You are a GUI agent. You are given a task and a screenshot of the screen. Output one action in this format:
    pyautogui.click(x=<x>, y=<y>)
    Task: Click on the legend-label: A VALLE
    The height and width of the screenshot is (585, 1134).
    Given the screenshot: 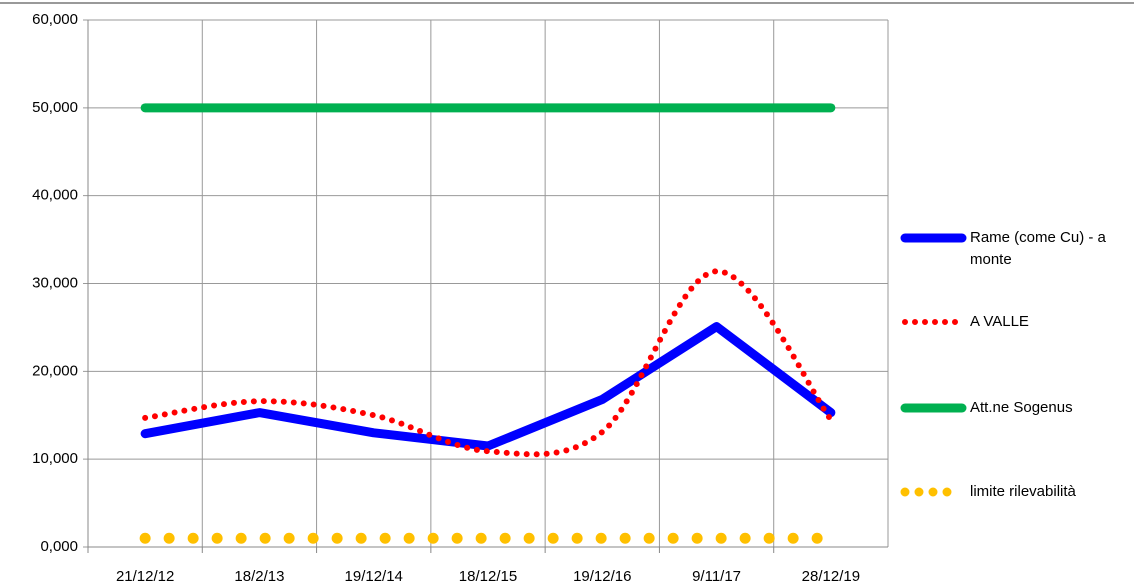 What is the action you would take?
    pyautogui.click(x=999, y=321)
    